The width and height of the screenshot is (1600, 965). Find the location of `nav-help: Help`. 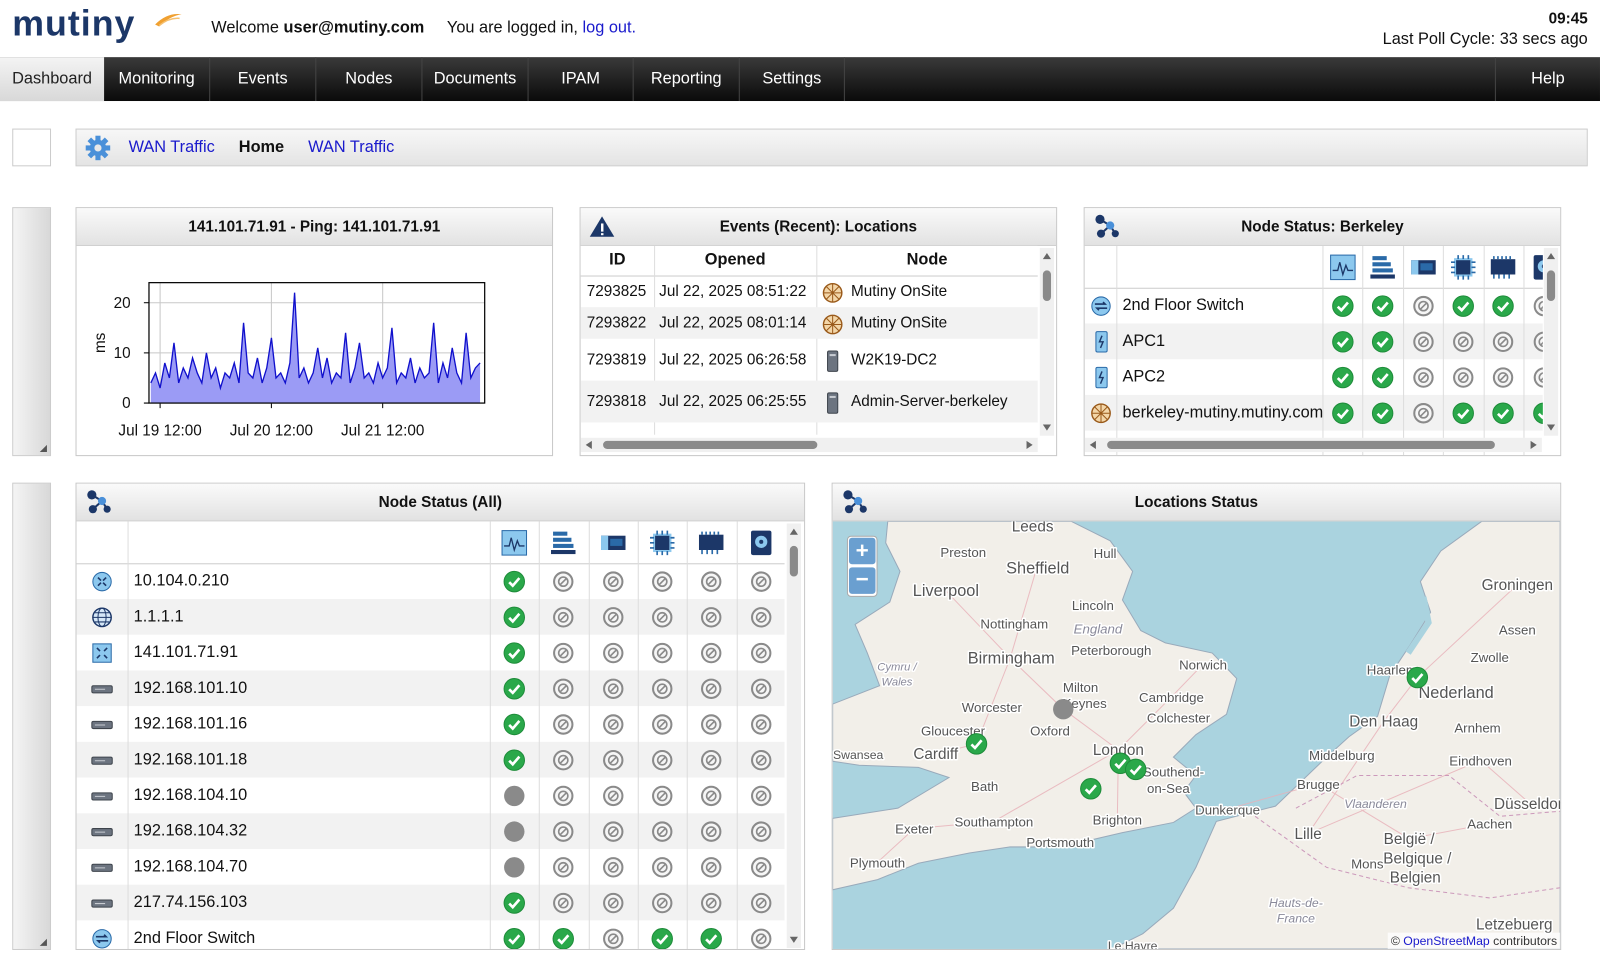

nav-help: Help is located at coordinates (1547, 79).